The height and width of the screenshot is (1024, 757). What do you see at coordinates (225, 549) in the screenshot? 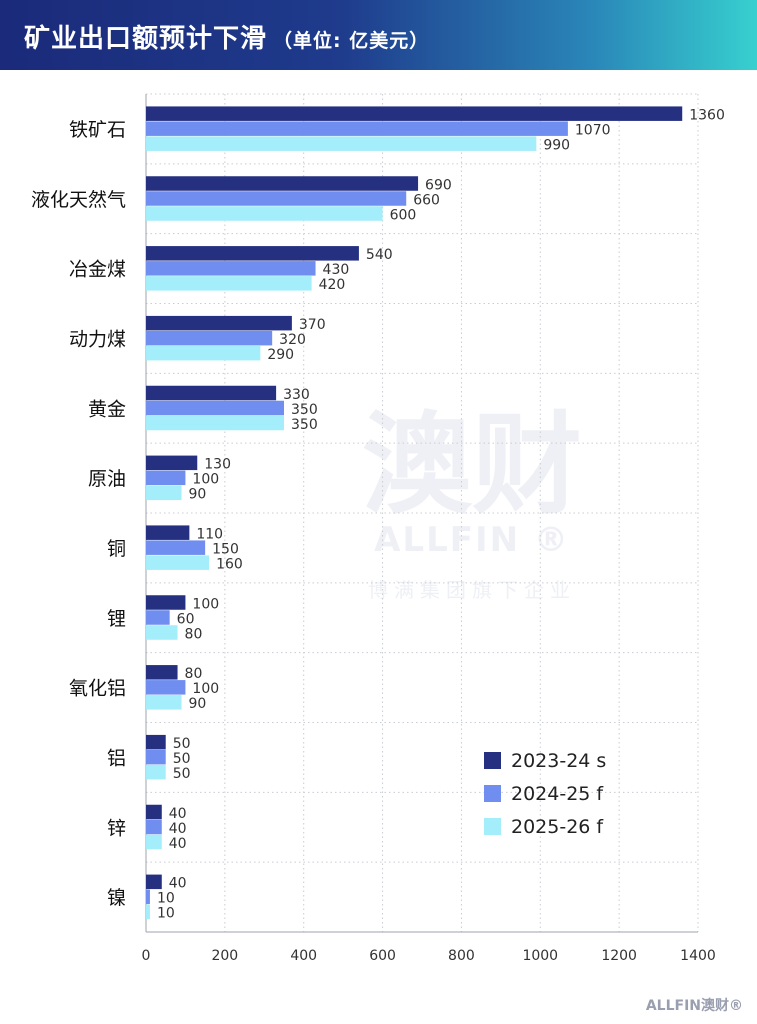
I see `data-label: 150` at bounding box center [225, 549].